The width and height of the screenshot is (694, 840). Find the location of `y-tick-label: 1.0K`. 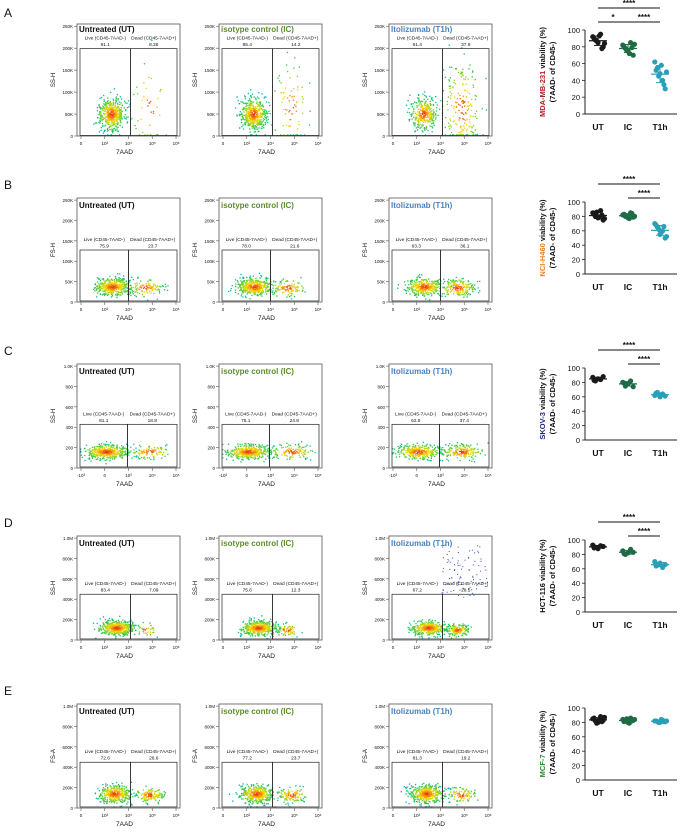

y-tick-label: 1.0K is located at coordinates (68, 366).